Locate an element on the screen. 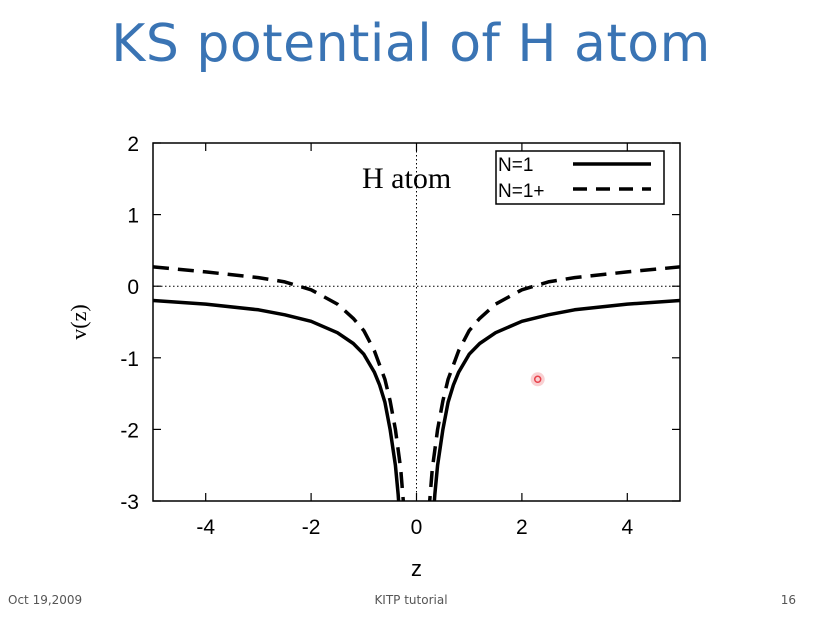 This screenshot has height=619, width=822. footer-event: KITP tutorial is located at coordinates (411, 600).